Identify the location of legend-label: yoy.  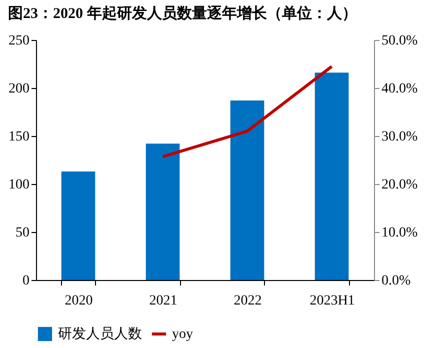
(182, 334).